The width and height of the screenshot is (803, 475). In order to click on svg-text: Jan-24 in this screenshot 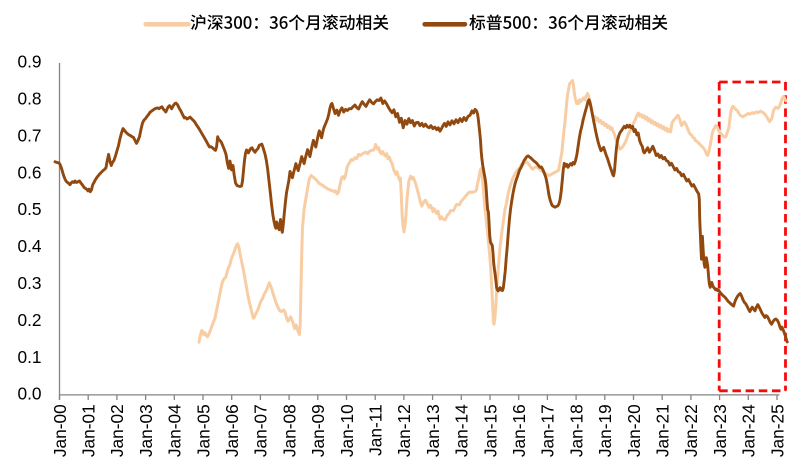, I will do `click(749, 430)`.